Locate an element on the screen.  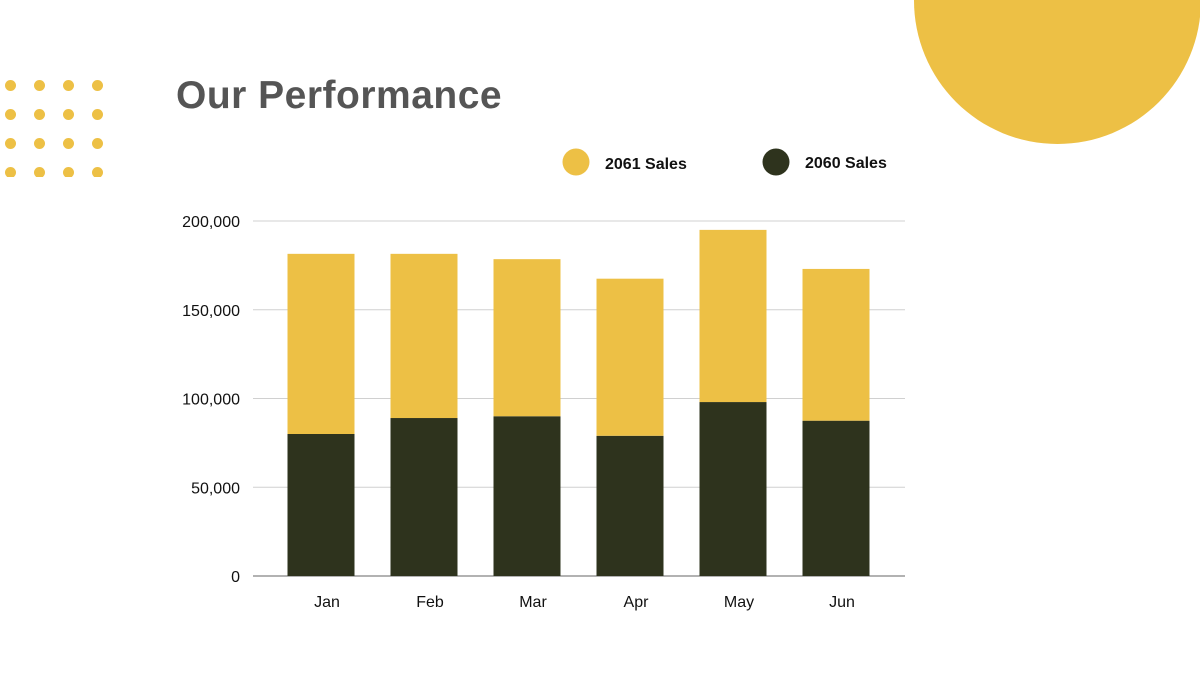
legend-label: 2060 Sales is located at coordinates (846, 163).